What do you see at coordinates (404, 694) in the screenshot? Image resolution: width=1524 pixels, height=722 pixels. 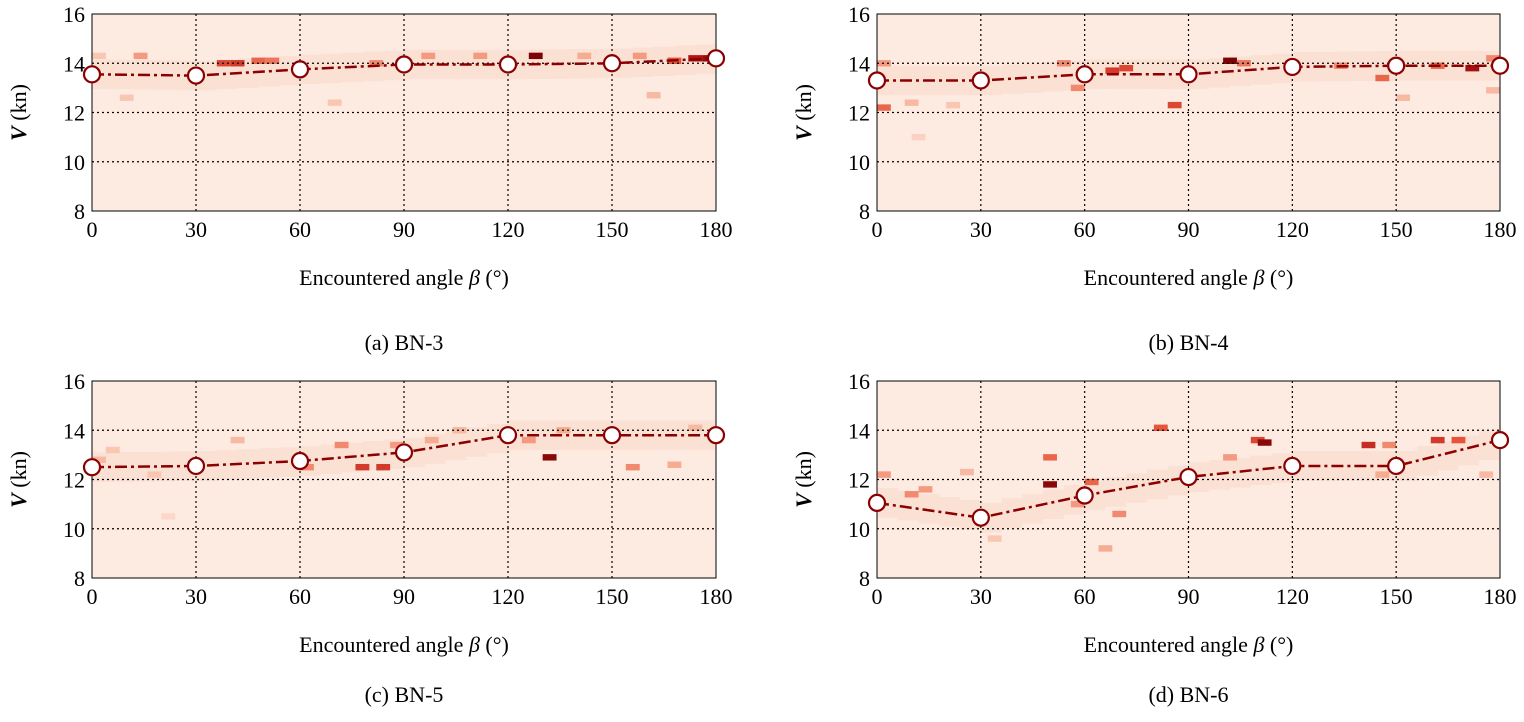 I see `panel-caption: (c) BN-5` at bounding box center [404, 694].